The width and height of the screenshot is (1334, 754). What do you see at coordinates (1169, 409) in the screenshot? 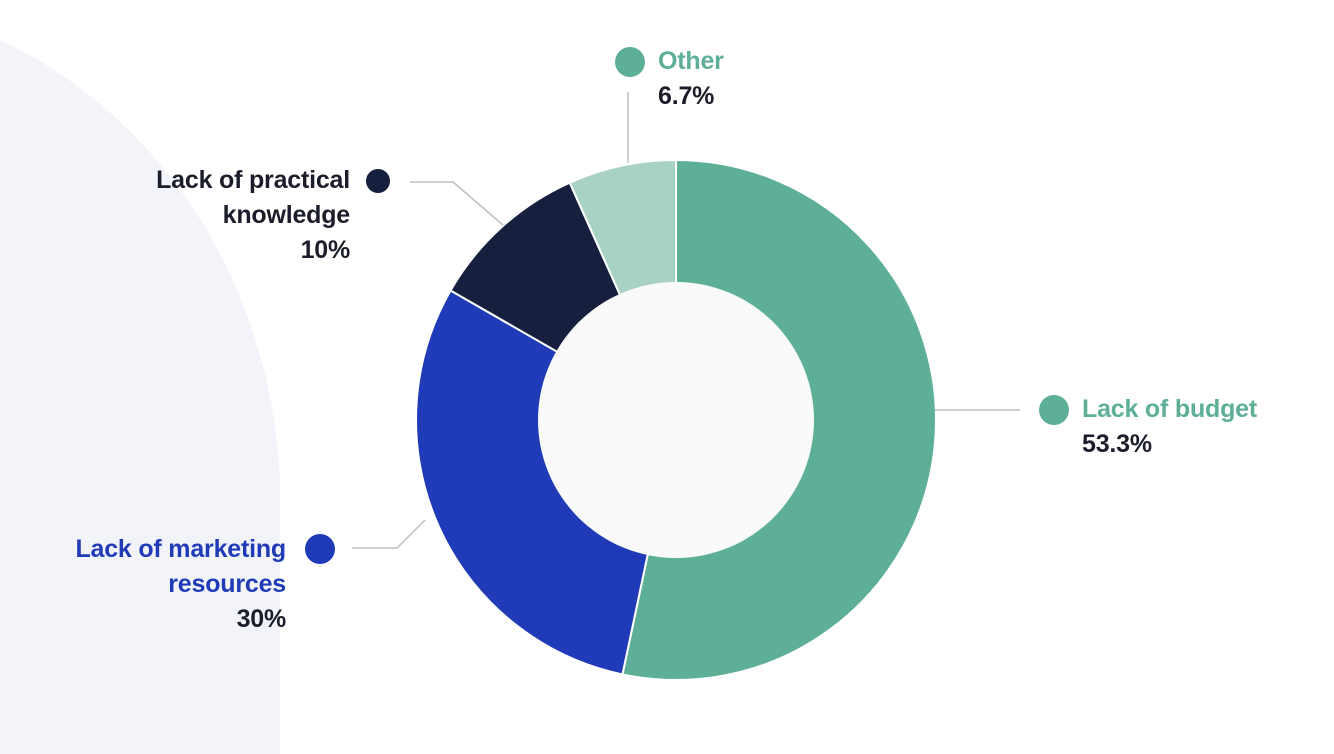
I see `slice-label: Lack of budget` at bounding box center [1169, 409].